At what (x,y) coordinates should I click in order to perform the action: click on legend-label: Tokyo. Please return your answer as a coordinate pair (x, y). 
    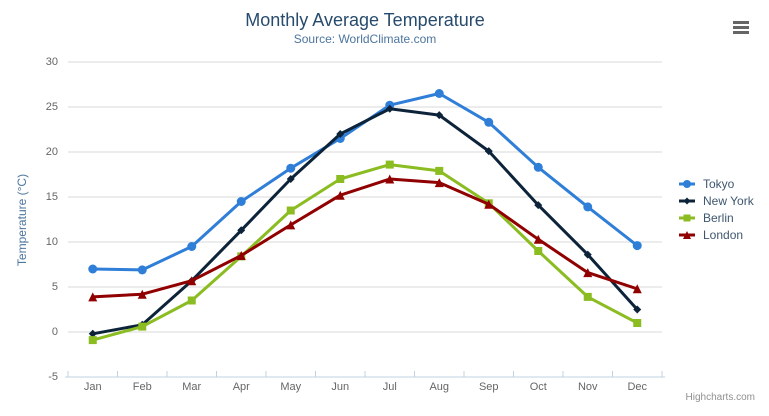
    Looking at the image, I should click on (719, 183).